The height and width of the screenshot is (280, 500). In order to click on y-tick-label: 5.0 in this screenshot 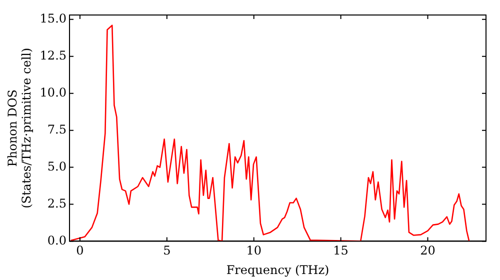, I will do `click(57, 166)`.